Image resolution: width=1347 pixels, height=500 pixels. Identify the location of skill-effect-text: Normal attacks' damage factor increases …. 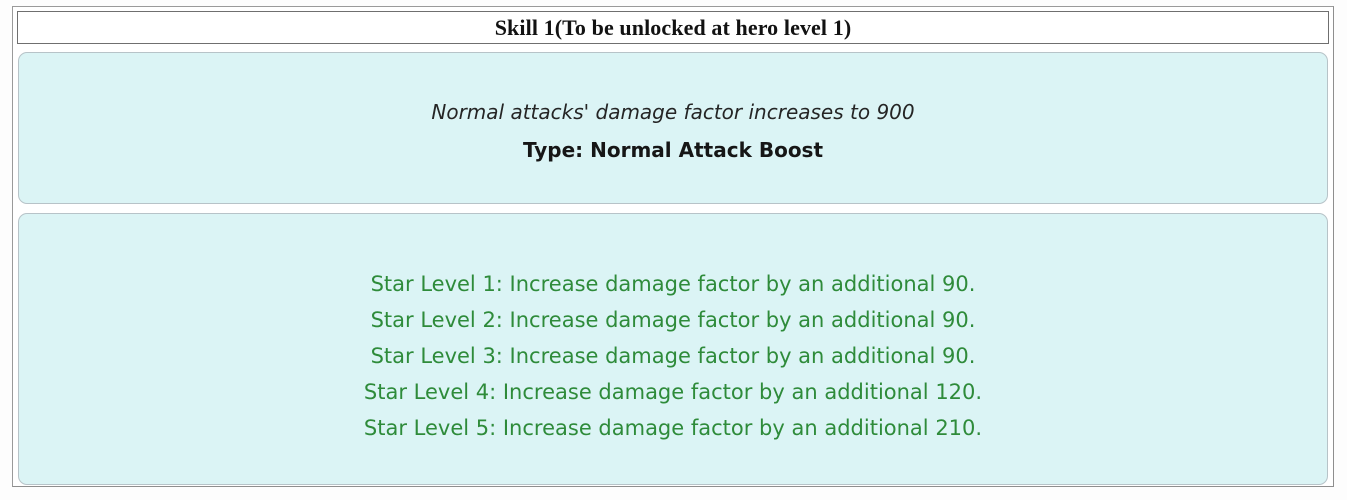
(673, 112).